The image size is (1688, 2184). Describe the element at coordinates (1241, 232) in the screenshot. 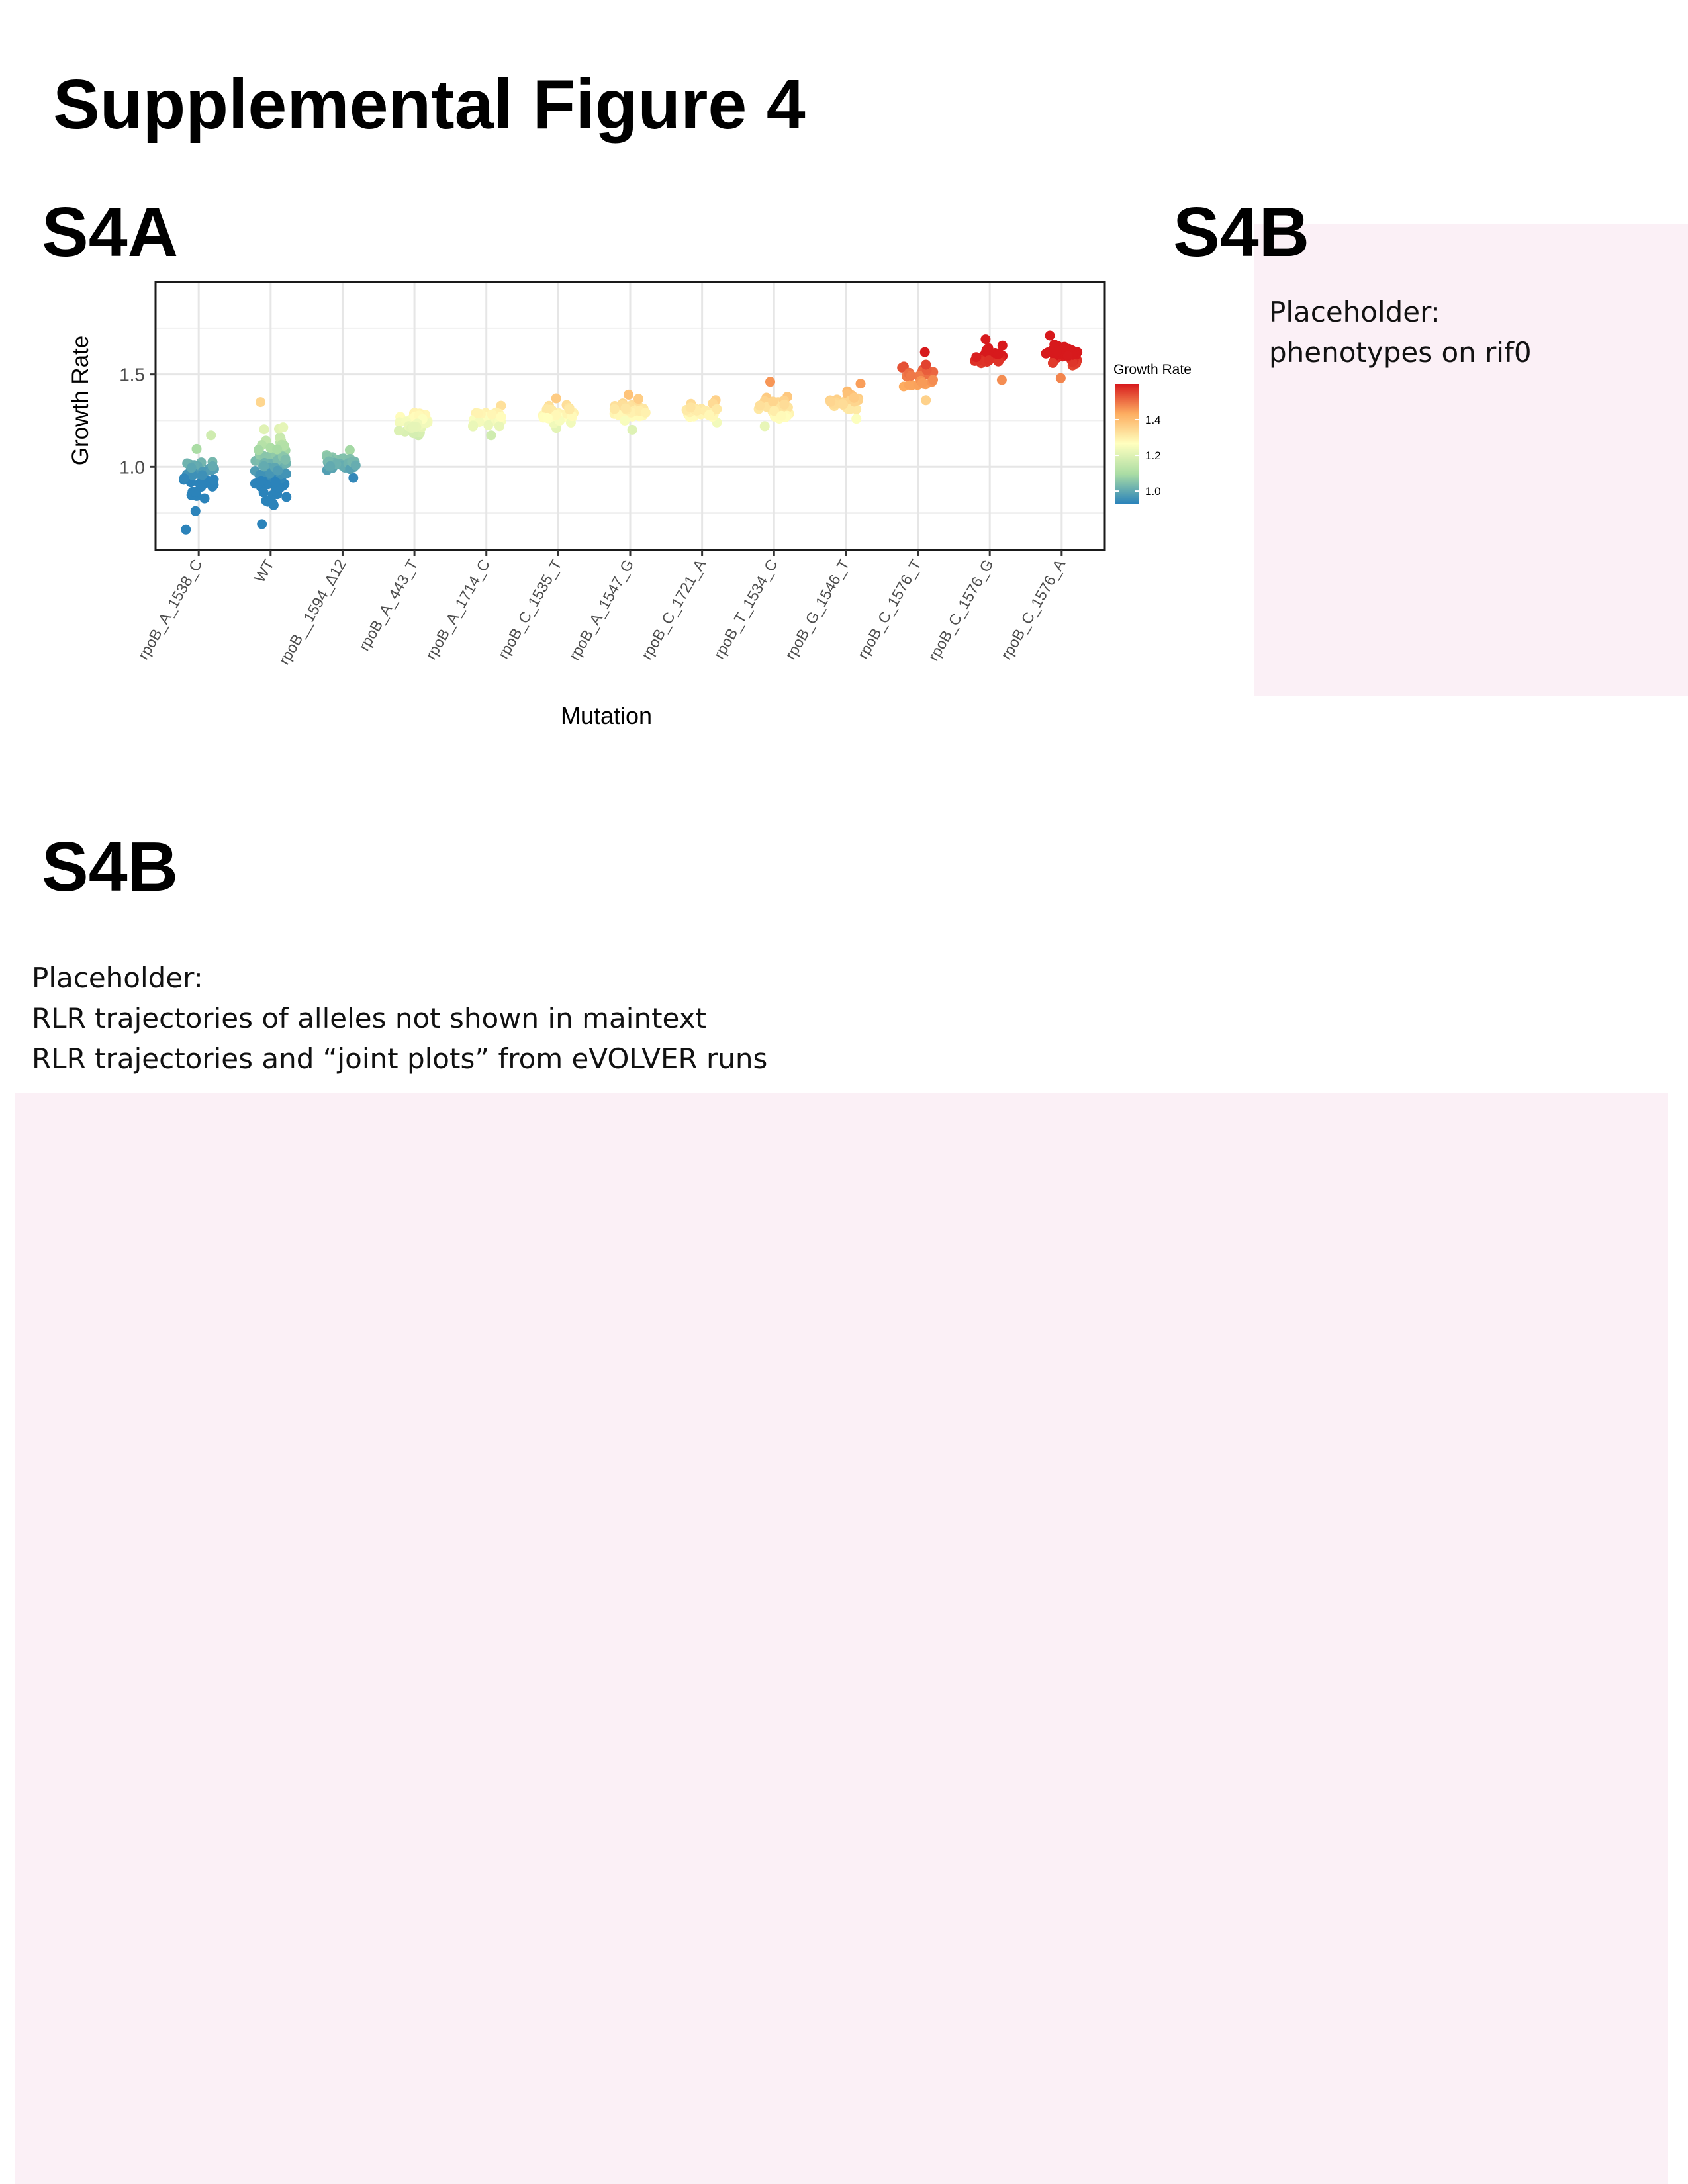

I see `panel-label-s4b-top: S4B` at that location.